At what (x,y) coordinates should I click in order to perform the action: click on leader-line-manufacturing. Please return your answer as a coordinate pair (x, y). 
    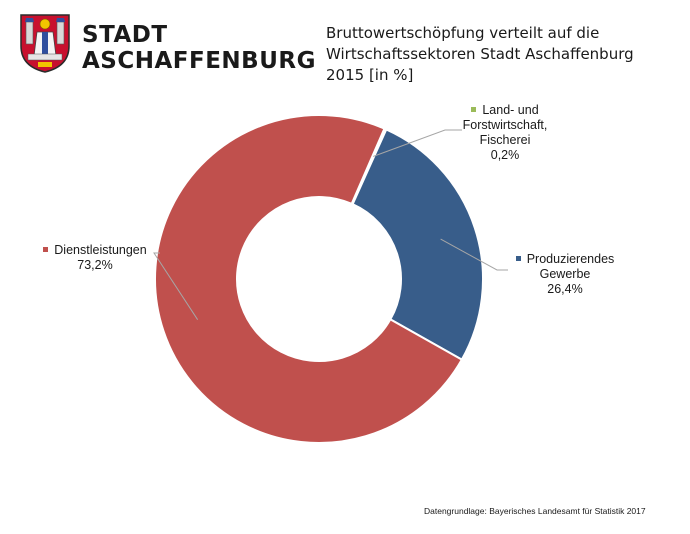
    Looking at the image, I should click on (474, 254).